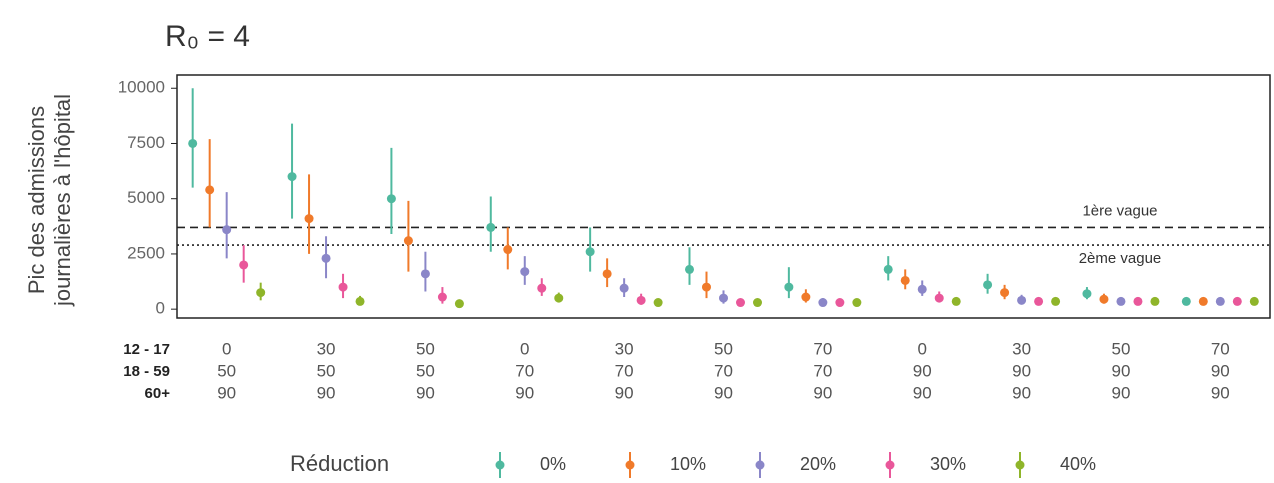 This screenshot has height=483, width=1274. I want to click on y-axis-label: Pic des admissions, so click(36, 200).